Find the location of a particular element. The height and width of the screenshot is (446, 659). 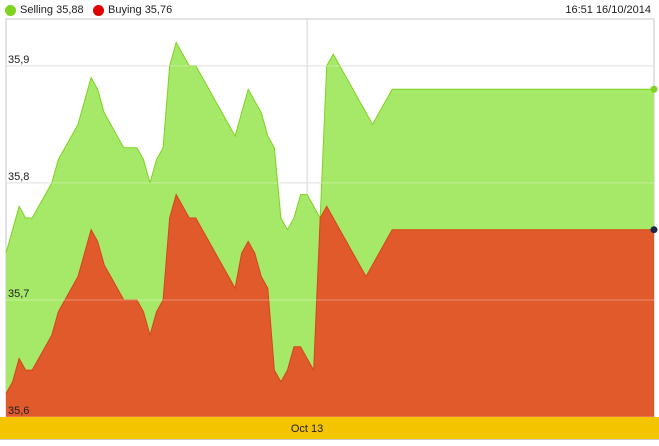

x-axis-bottom-line is located at coordinates (329, 439).